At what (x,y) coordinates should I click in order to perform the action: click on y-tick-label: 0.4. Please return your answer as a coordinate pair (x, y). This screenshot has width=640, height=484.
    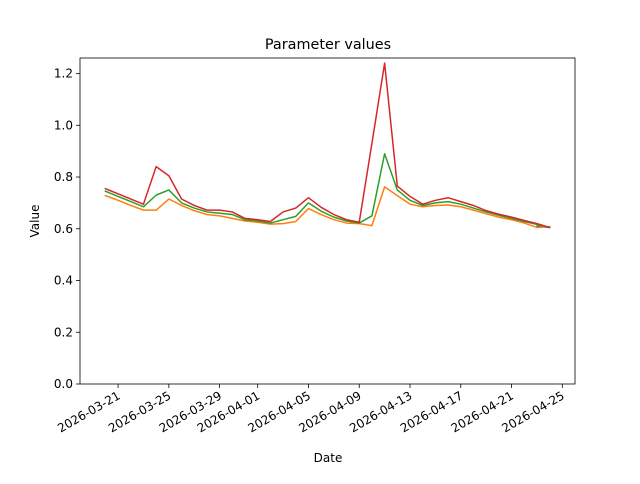
    Looking at the image, I should click on (63, 281).